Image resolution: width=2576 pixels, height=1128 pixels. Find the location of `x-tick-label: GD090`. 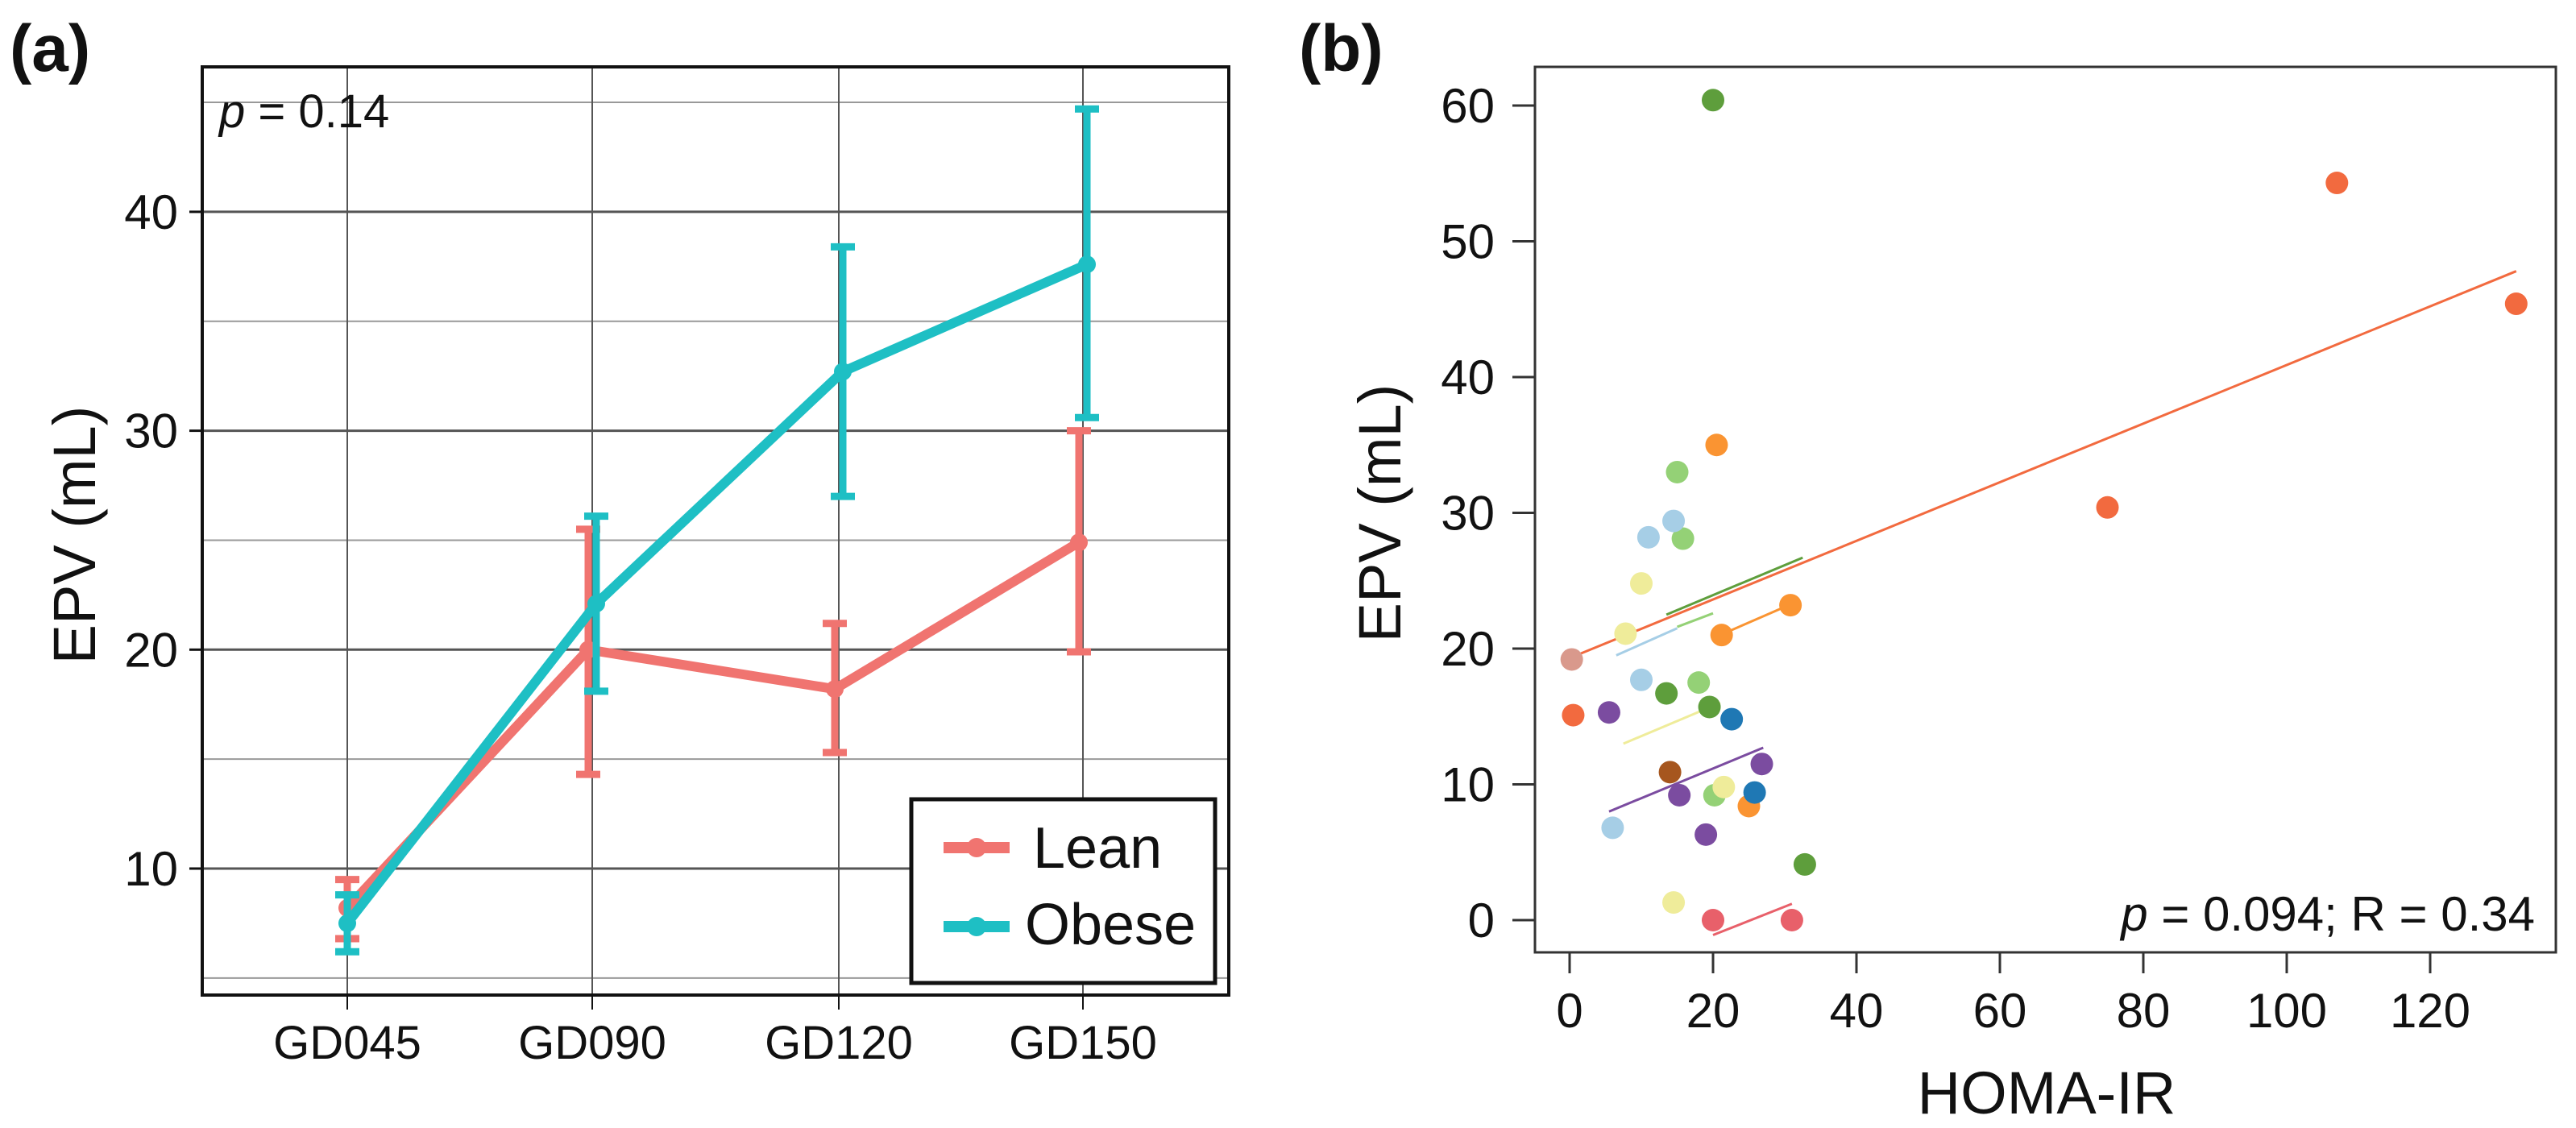

x-tick-label: GD090 is located at coordinates (592, 1043).